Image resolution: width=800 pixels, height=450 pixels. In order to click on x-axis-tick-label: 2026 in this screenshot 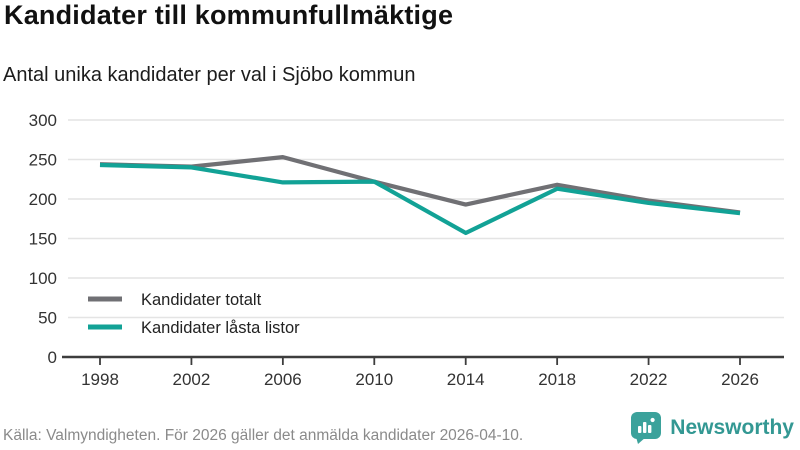, I will do `click(740, 379)`.